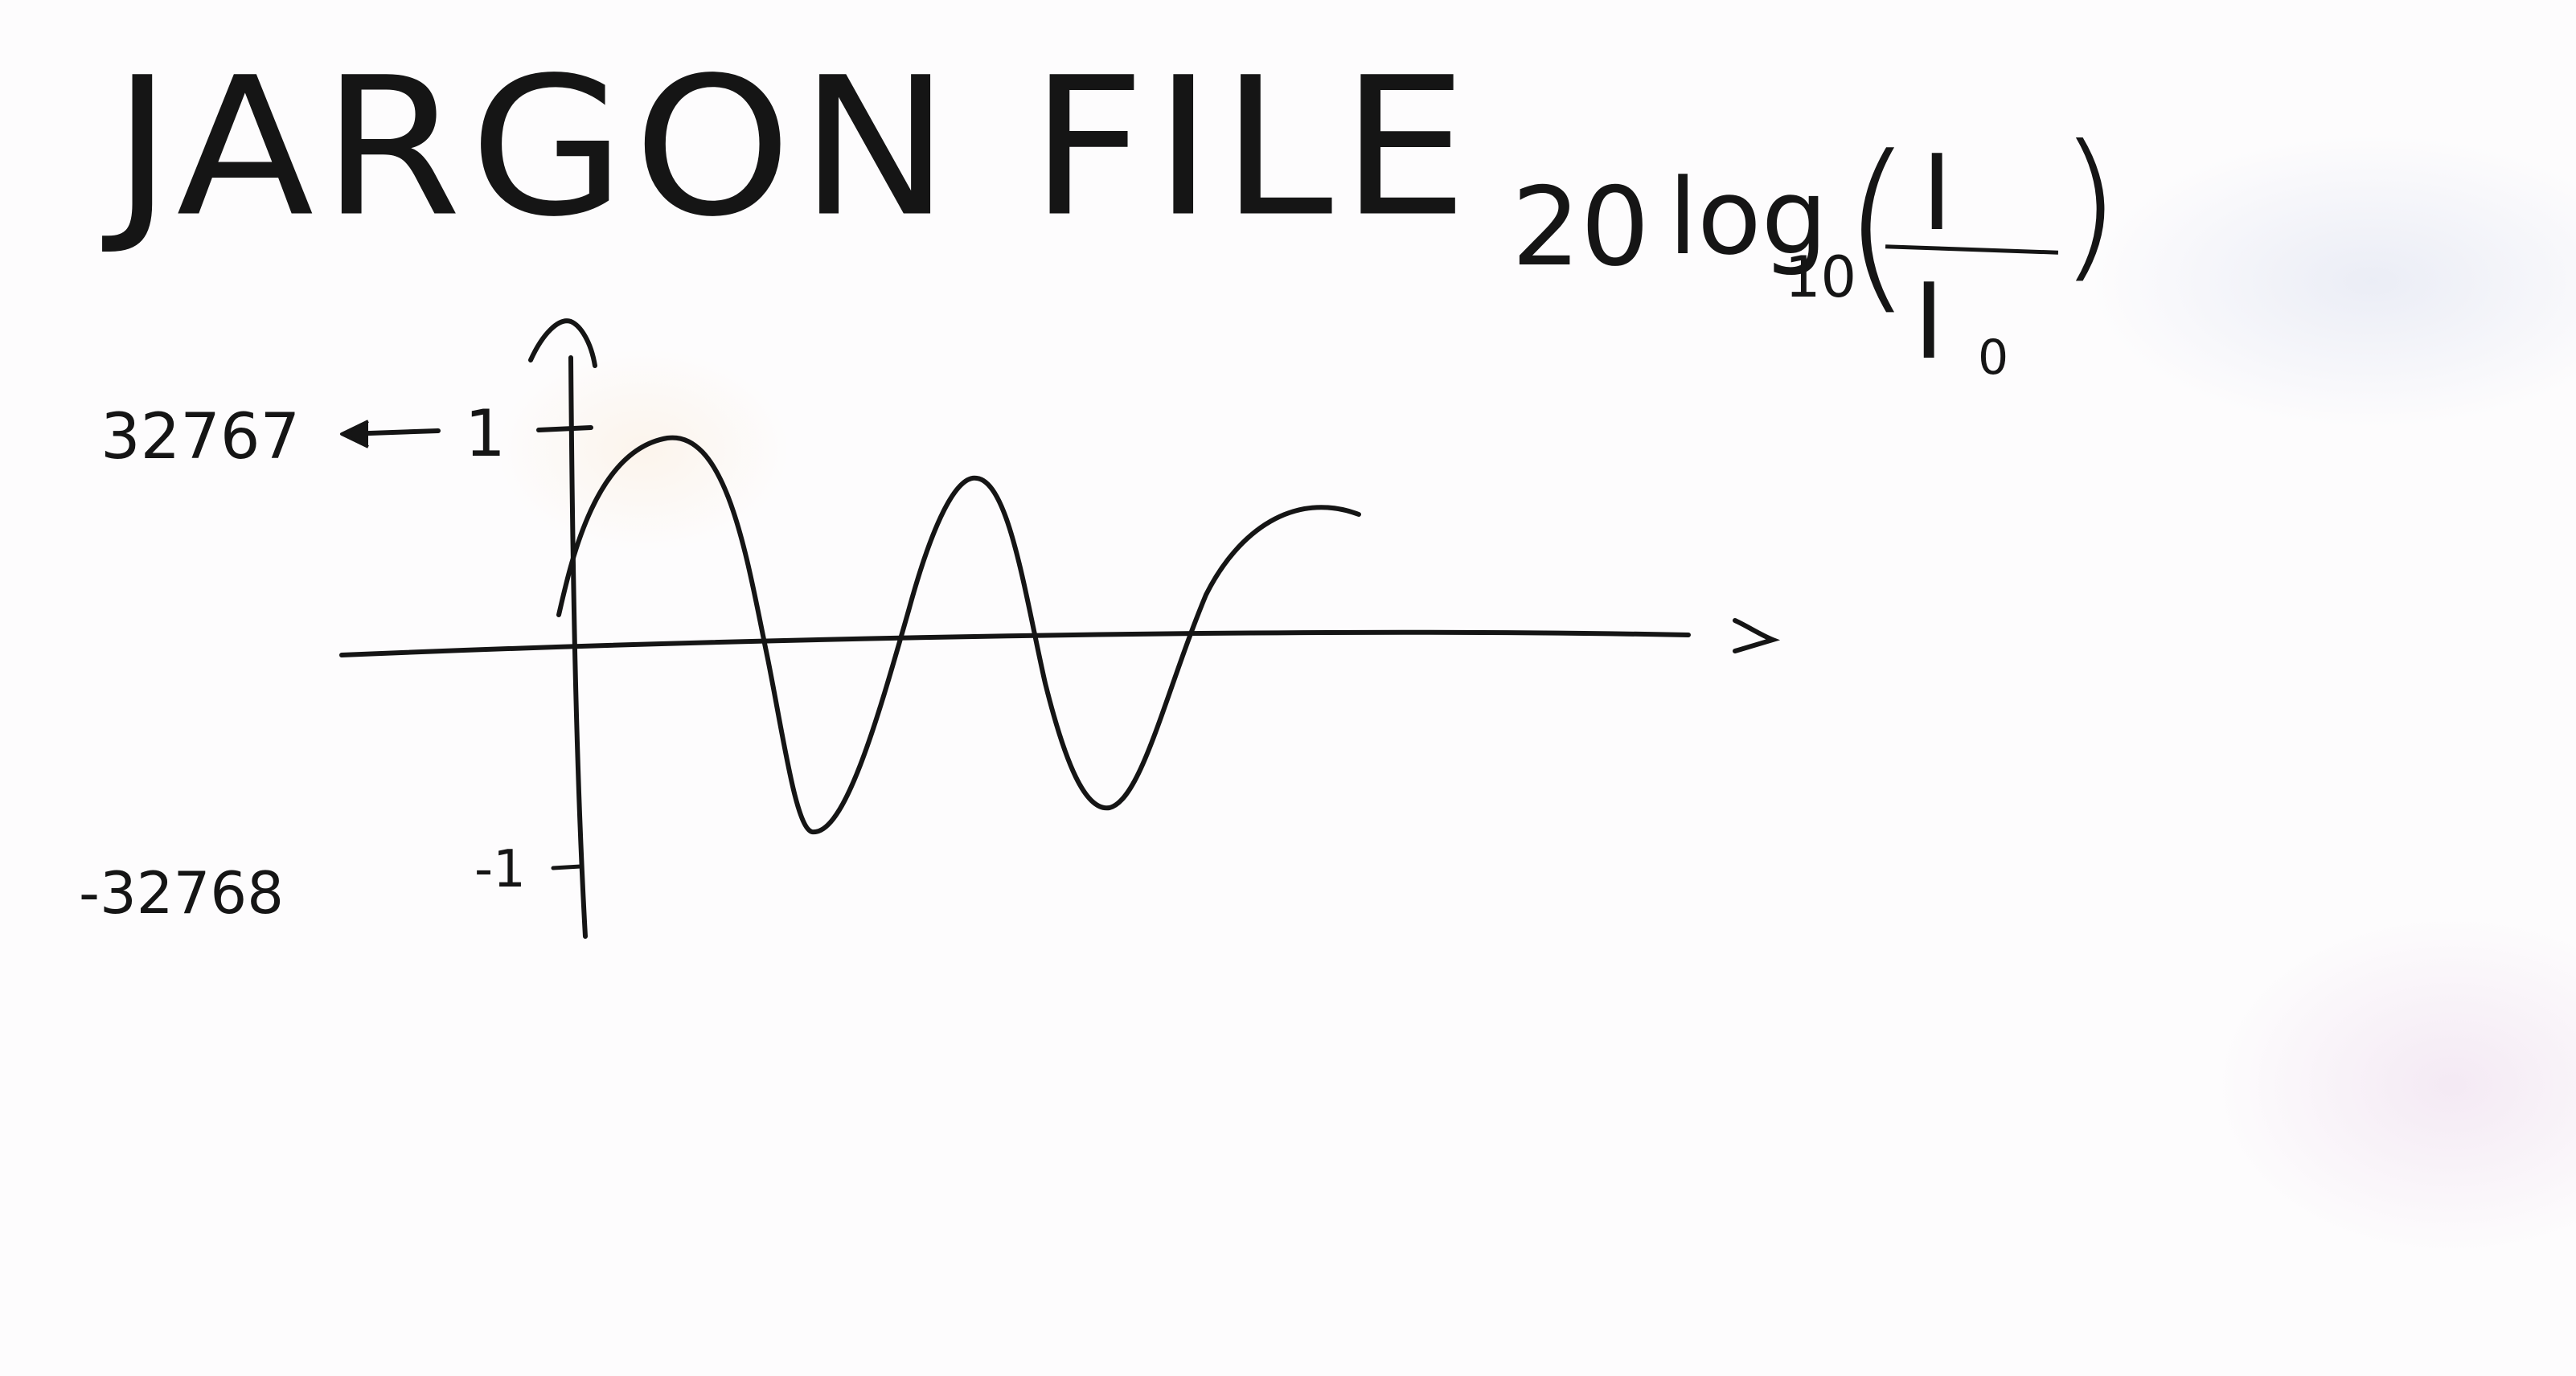 The width and height of the screenshot is (2576, 1376). What do you see at coordinates (500, 869) in the screenshot?
I see `y-min-tick-label: -1` at bounding box center [500, 869].